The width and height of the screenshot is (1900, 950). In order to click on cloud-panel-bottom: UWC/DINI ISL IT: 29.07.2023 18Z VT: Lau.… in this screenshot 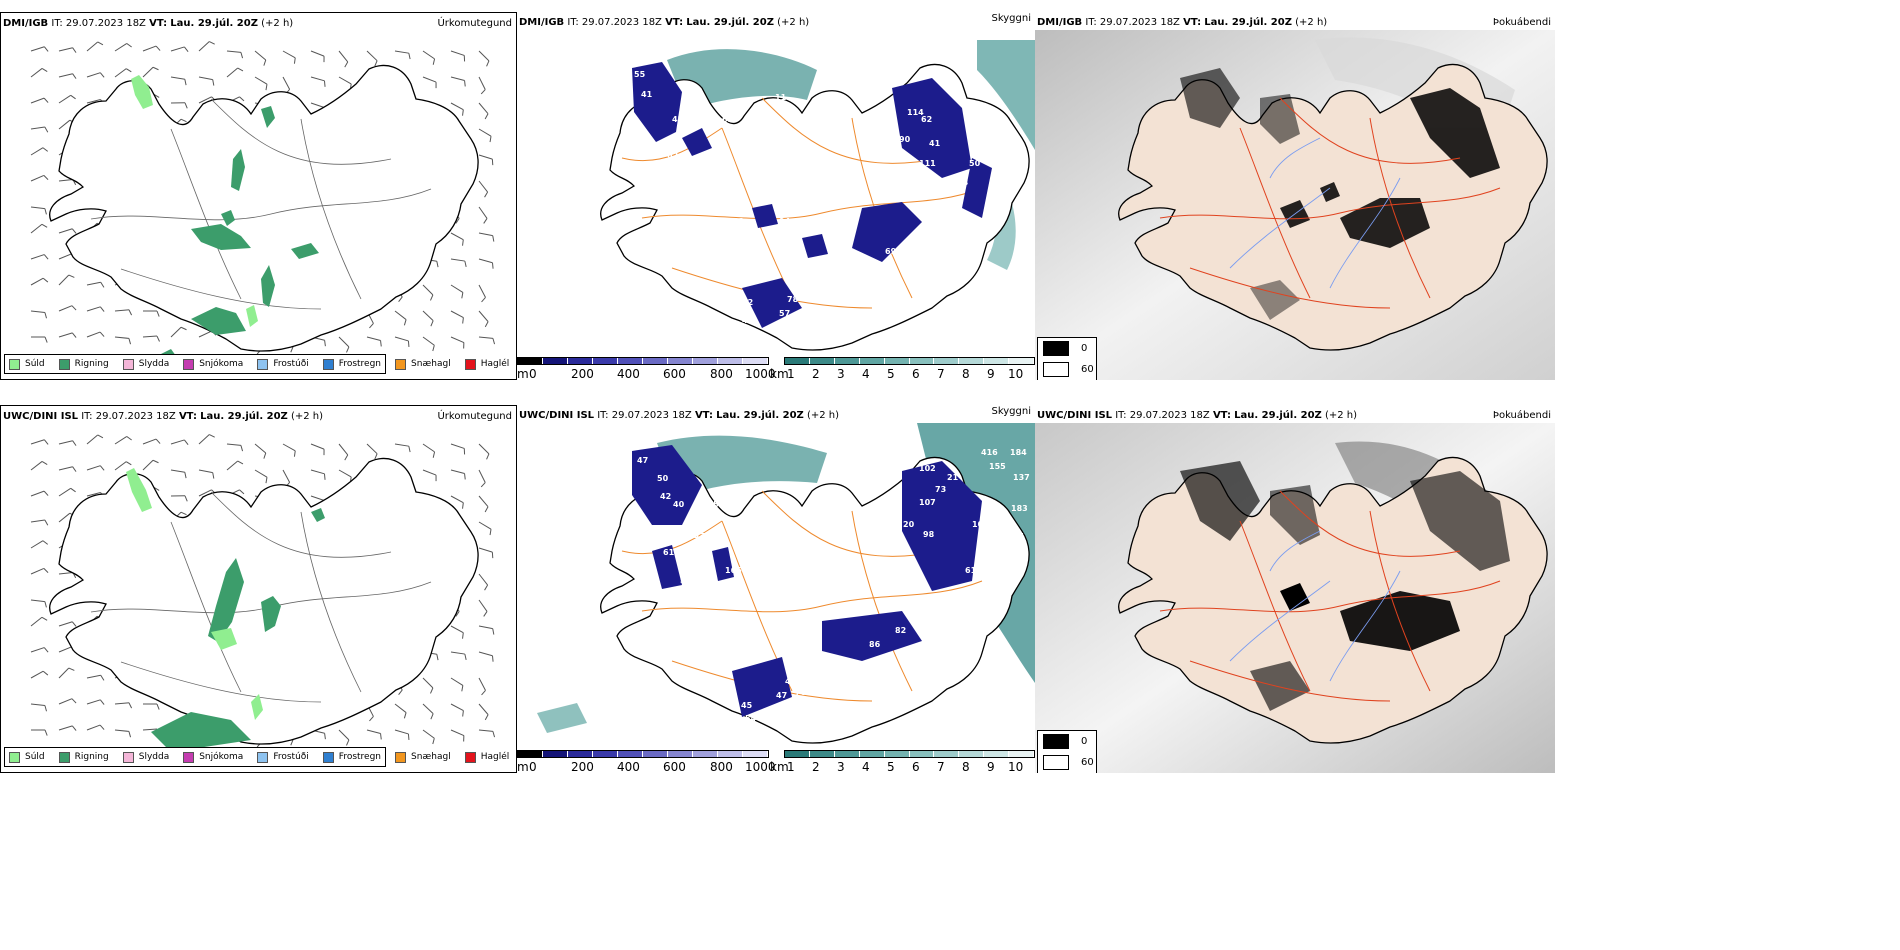, I will do `click(776, 589)`.